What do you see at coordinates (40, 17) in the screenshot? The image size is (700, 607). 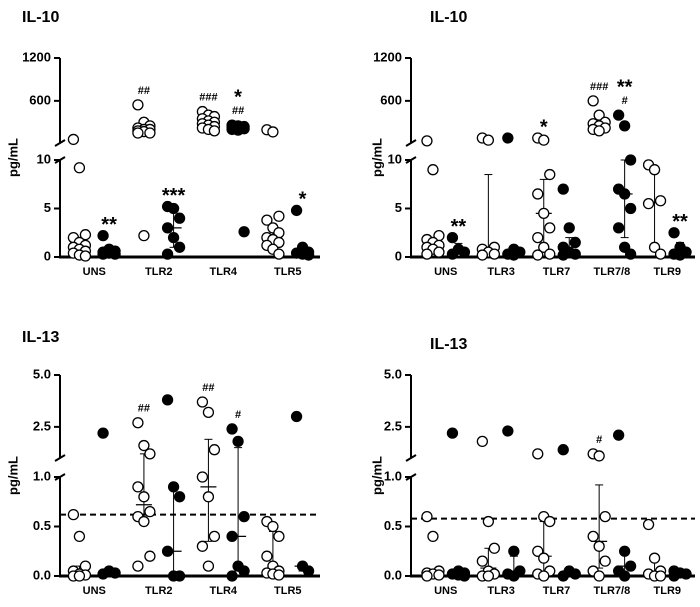 I see `chart-title: IL-10` at bounding box center [40, 17].